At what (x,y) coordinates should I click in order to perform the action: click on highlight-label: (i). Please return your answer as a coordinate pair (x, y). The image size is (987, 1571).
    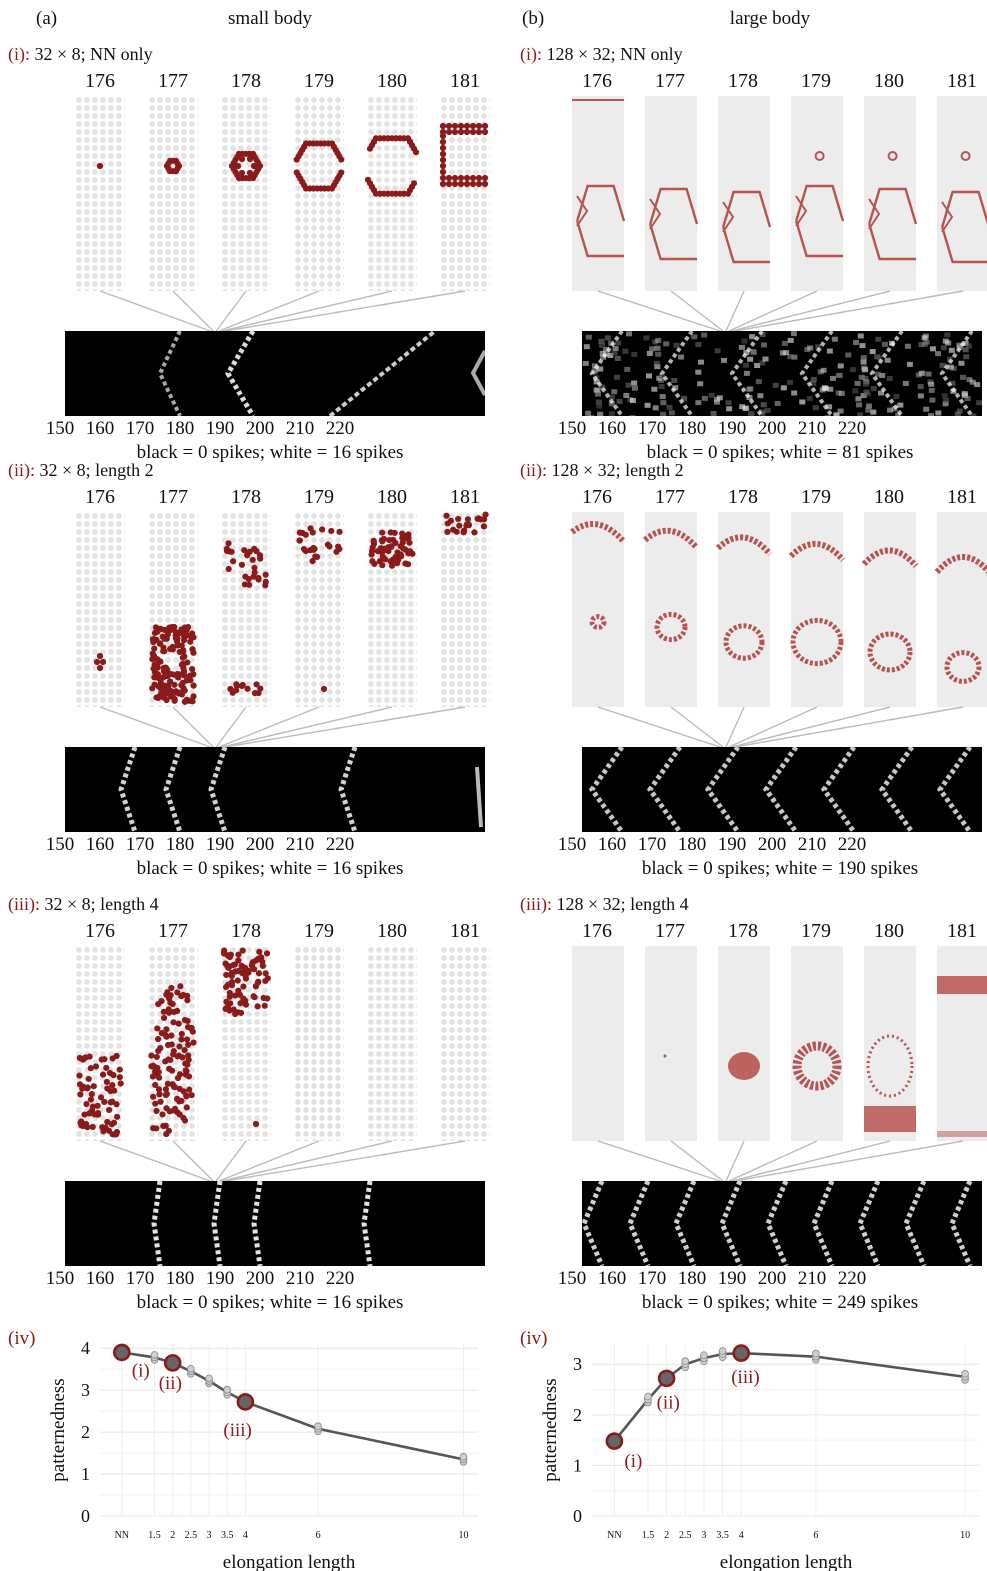
    Looking at the image, I should click on (141, 1370).